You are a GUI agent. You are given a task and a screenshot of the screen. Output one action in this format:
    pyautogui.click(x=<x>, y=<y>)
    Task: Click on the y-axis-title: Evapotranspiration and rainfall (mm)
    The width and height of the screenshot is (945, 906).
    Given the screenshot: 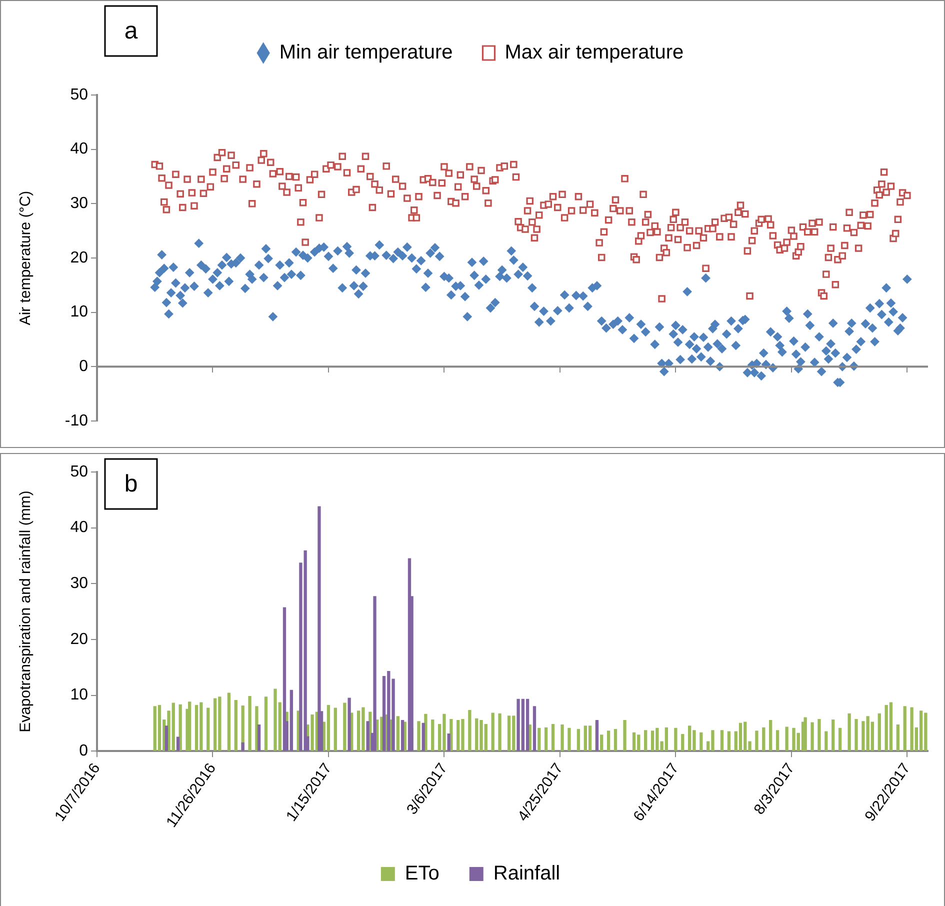 What is the action you would take?
    pyautogui.click(x=25, y=611)
    